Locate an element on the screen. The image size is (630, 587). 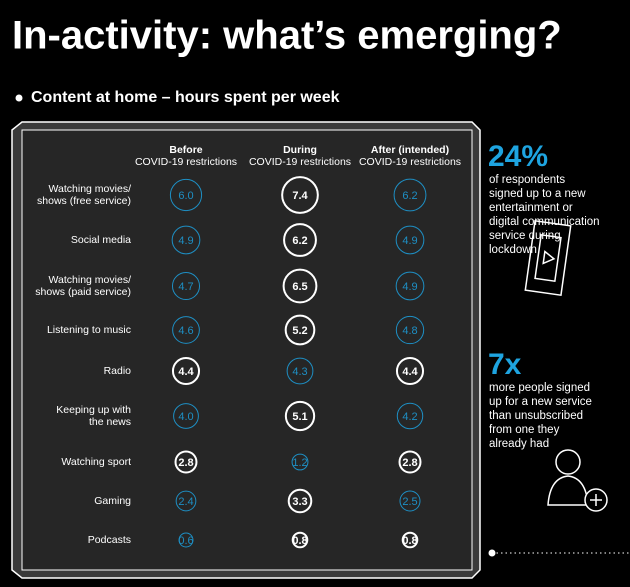
value-label: 2.5 is located at coordinates (409, 502).